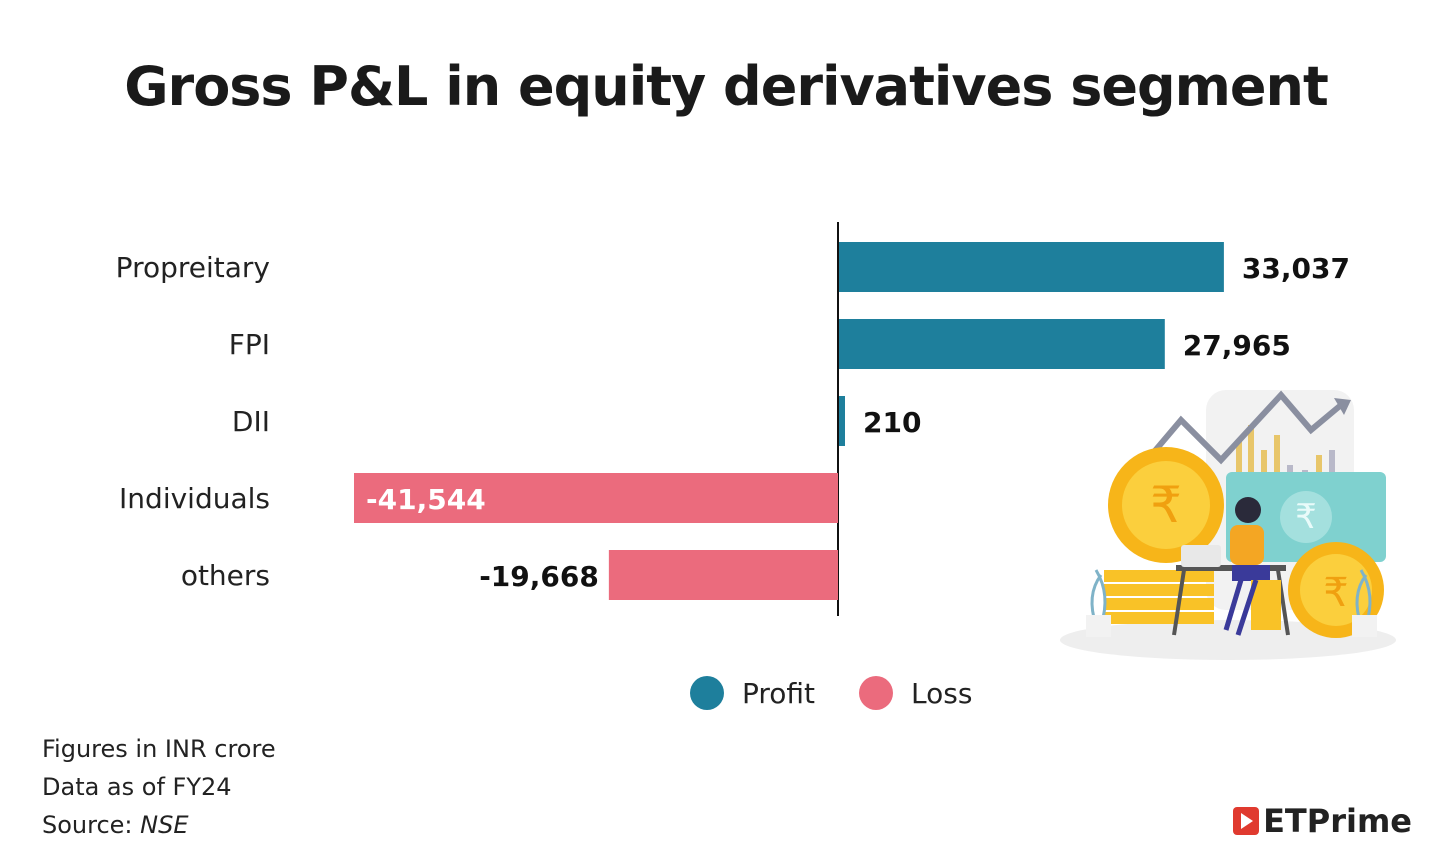  What do you see at coordinates (1296, 268) in the screenshot?
I see `data-label-propreitary: 33,037` at bounding box center [1296, 268].